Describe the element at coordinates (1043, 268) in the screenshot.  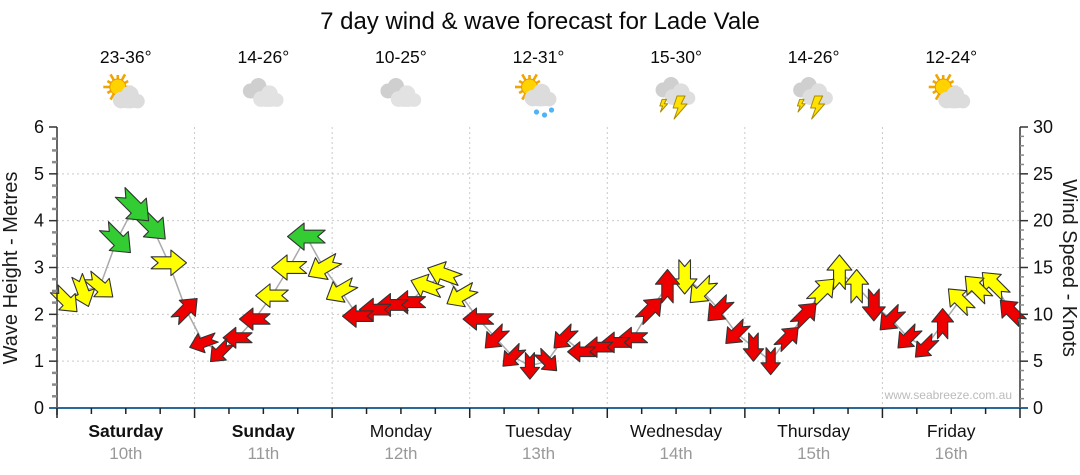
I see `right-tick-label: 15` at that location.